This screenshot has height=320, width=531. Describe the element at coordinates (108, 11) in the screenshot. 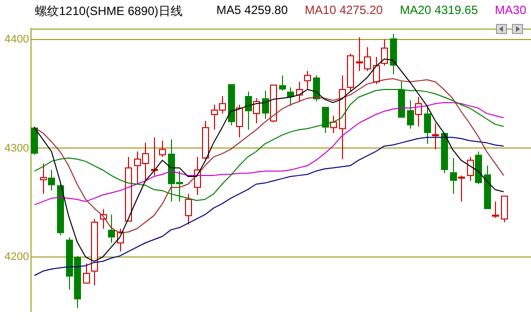

I see `chart-title: 螺纹1210(SHME 6890)日线` at that location.